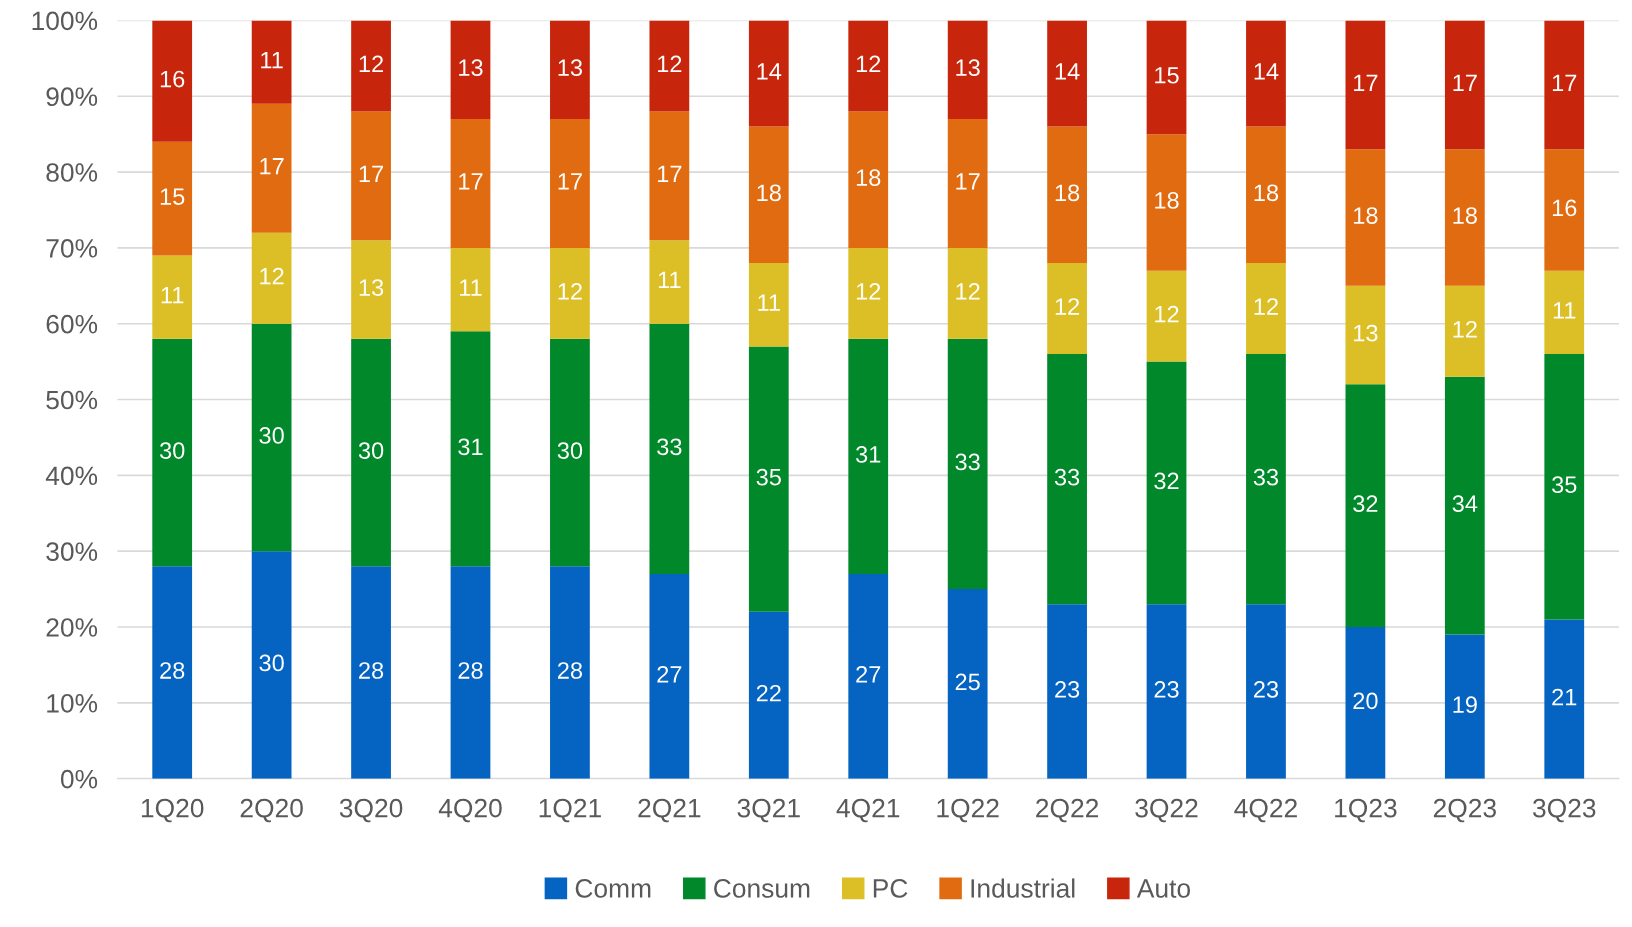 The height and width of the screenshot is (927, 1632). What do you see at coordinates (1465, 504) in the screenshot?
I see `data-label: 34` at bounding box center [1465, 504].